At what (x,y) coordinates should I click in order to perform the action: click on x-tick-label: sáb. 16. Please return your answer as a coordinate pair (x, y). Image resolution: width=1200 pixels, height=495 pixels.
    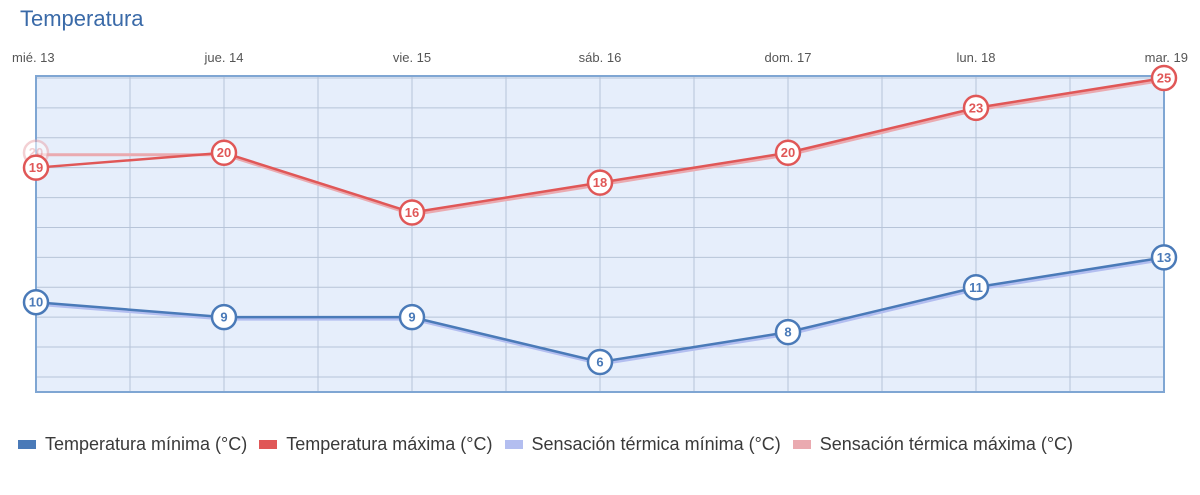
    Looking at the image, I should click on (600, 57).